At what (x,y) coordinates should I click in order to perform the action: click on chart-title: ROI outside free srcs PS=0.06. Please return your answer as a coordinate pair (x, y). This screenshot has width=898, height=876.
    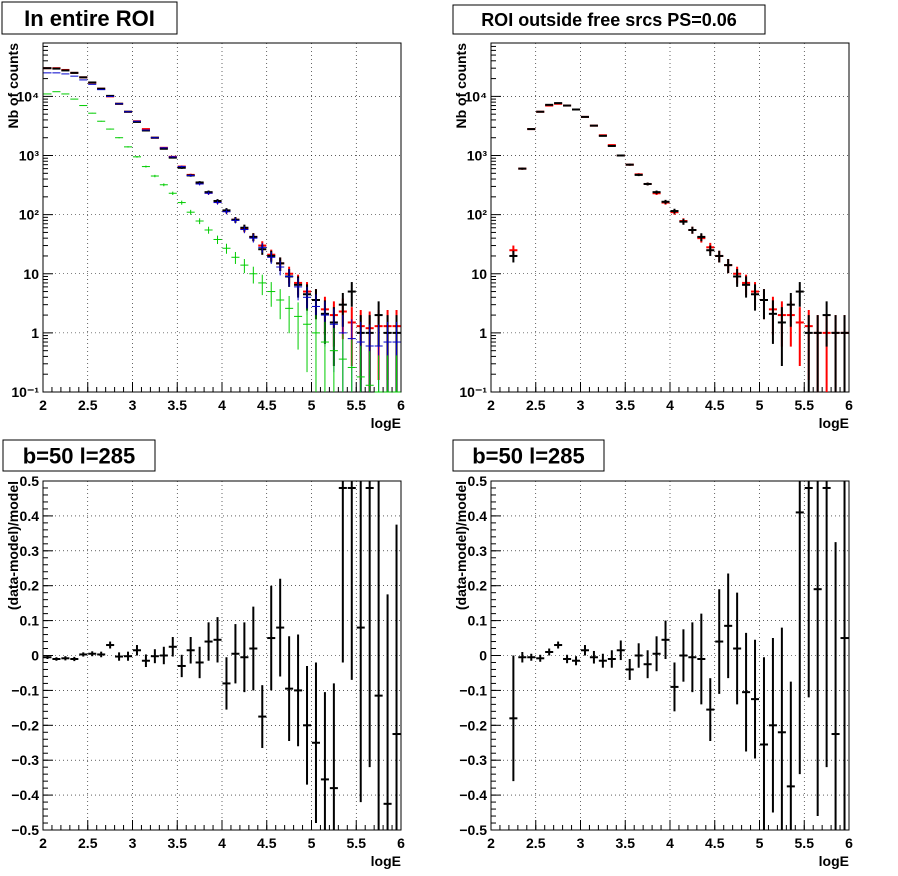
    Looking at the image, I should click on (609, 20).